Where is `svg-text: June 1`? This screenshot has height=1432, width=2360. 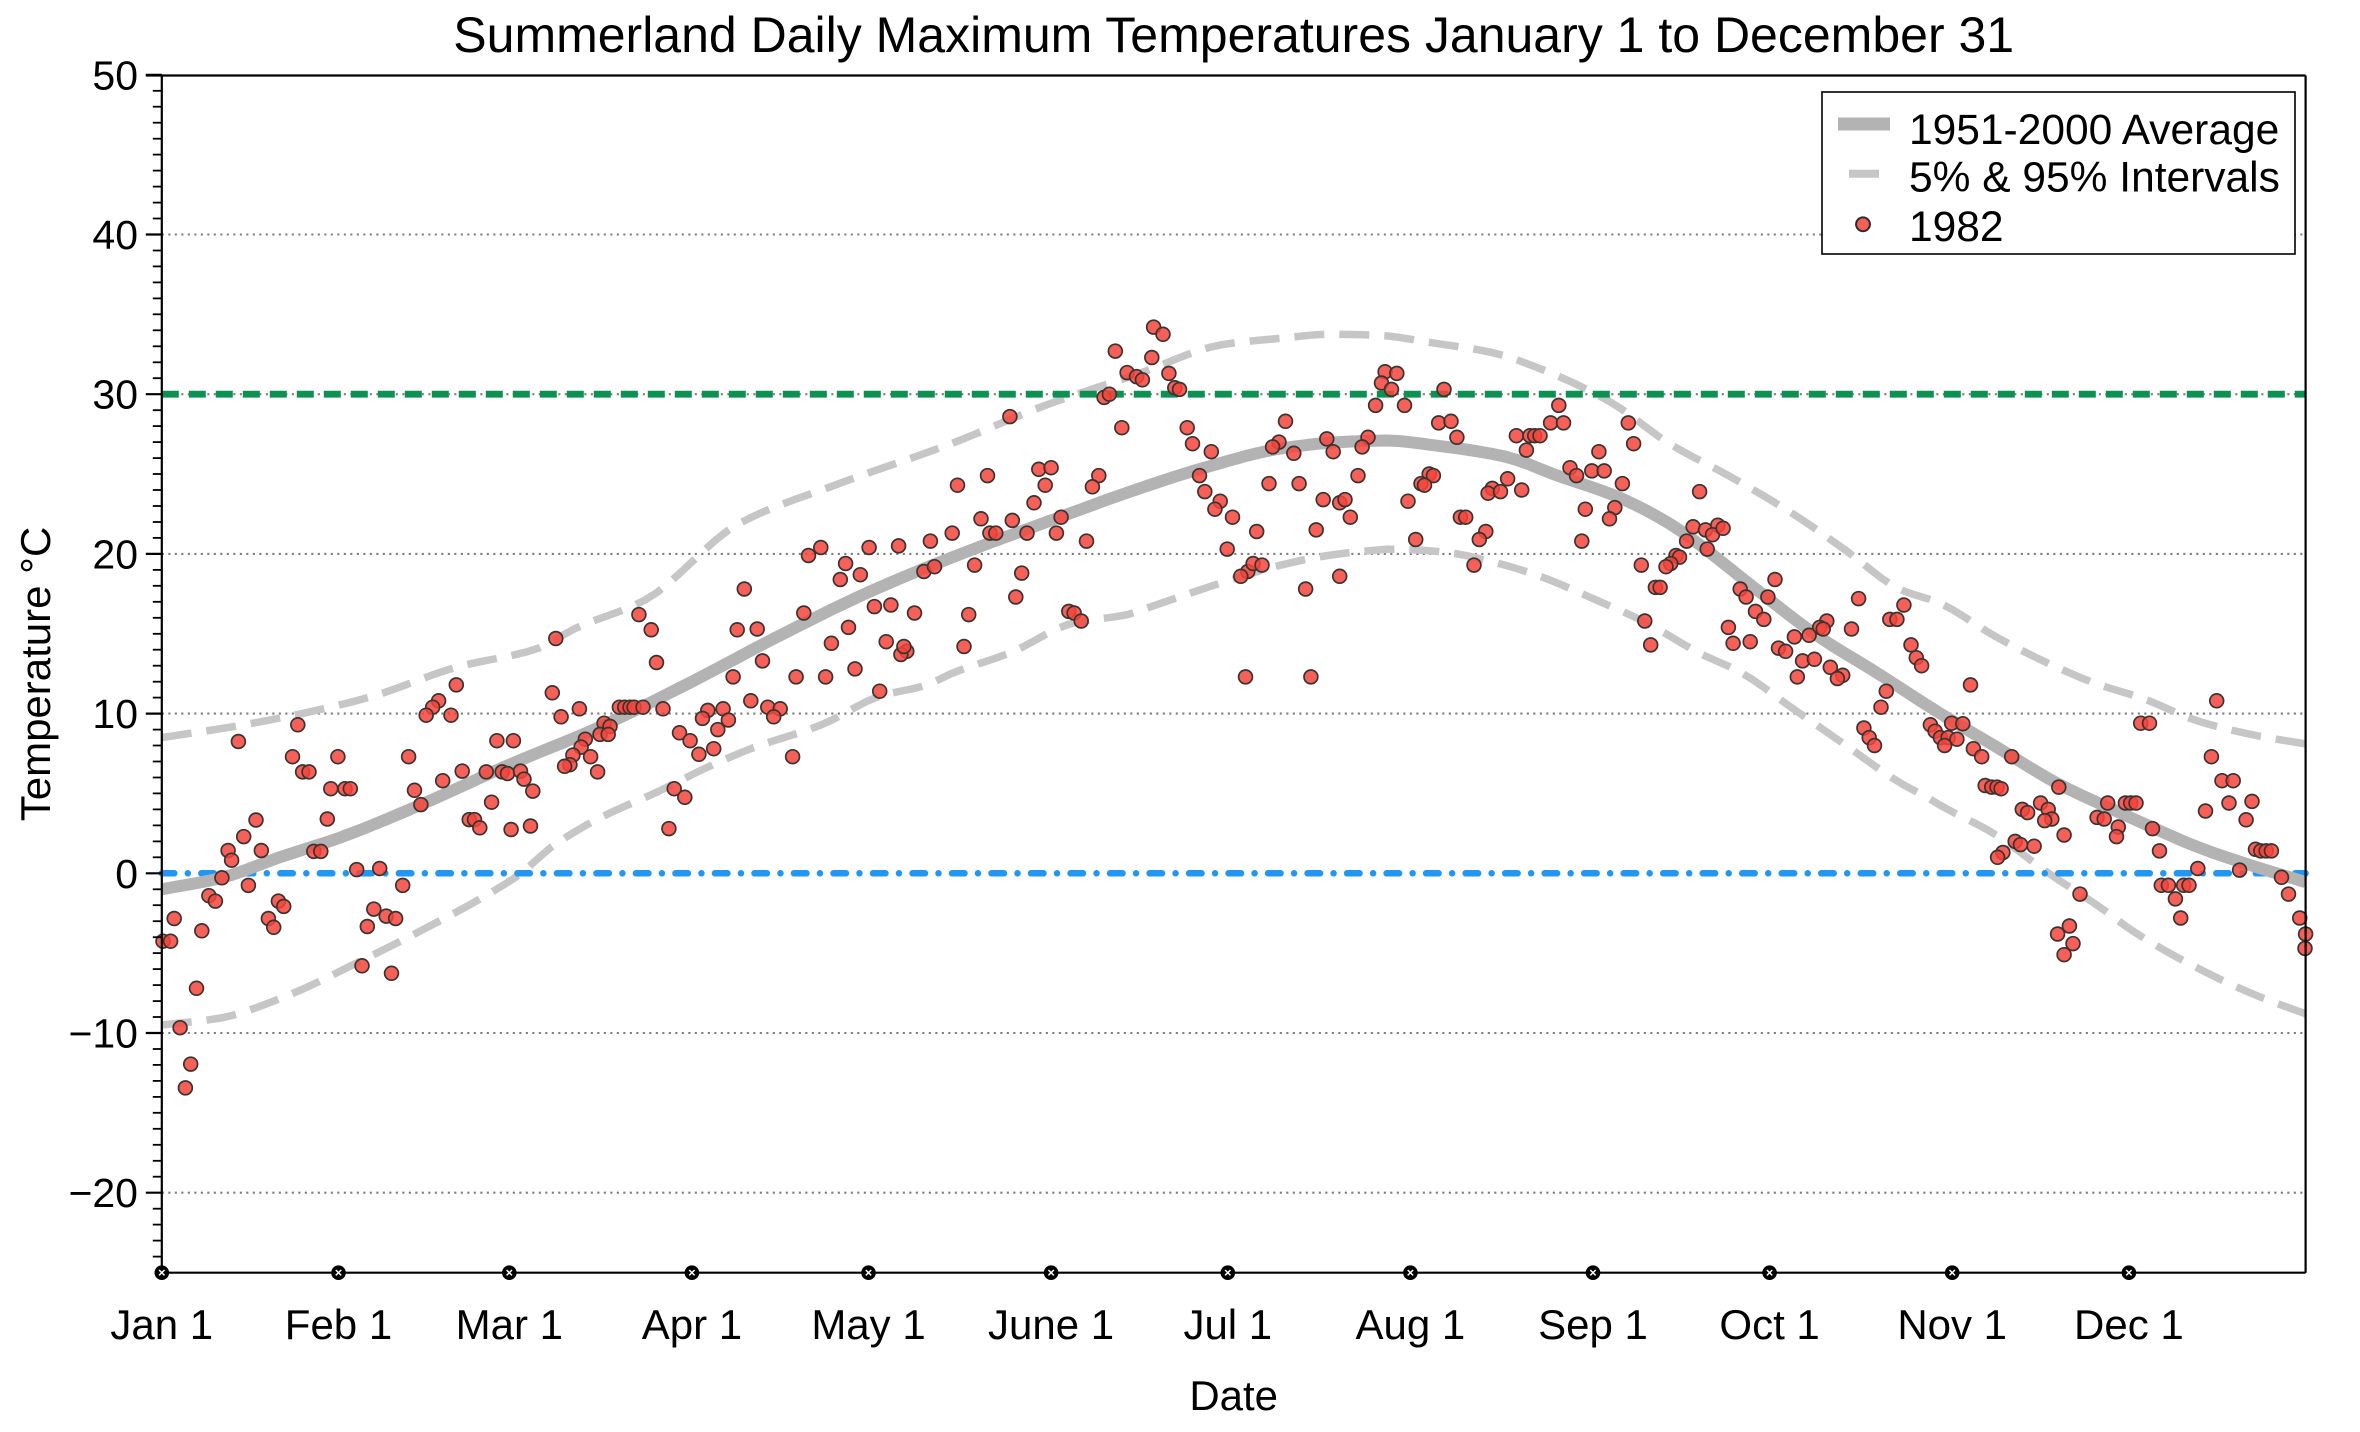 svg-text: June 1 is located at coordinates (1051, 1324).